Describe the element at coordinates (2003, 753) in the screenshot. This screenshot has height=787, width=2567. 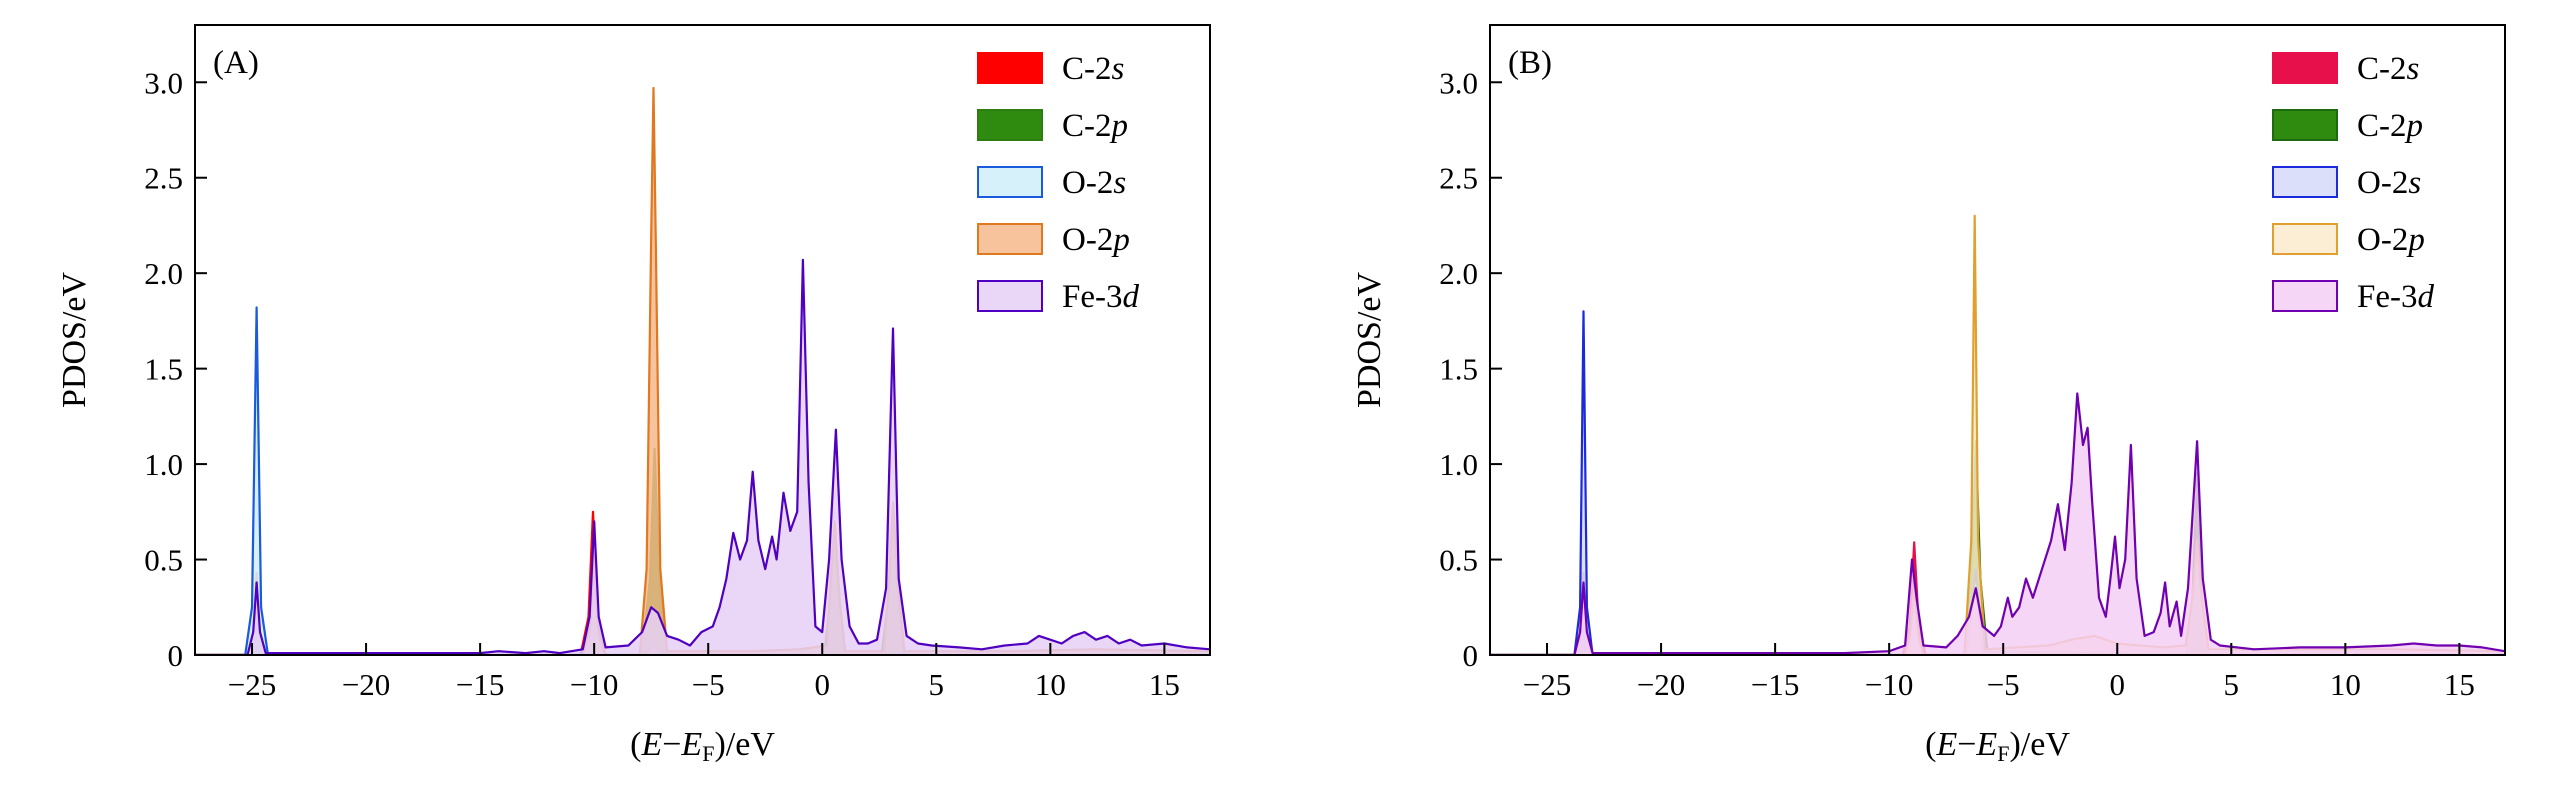
I see `x-axis-label-part: F` at that location.